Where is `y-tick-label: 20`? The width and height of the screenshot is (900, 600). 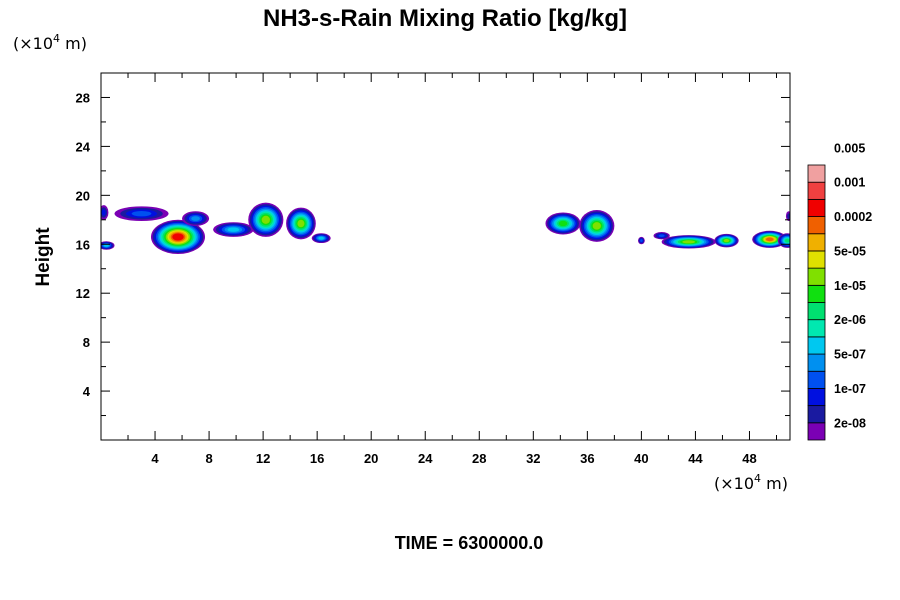
y-tick-label: 20 is located at coordinates (83, 195).